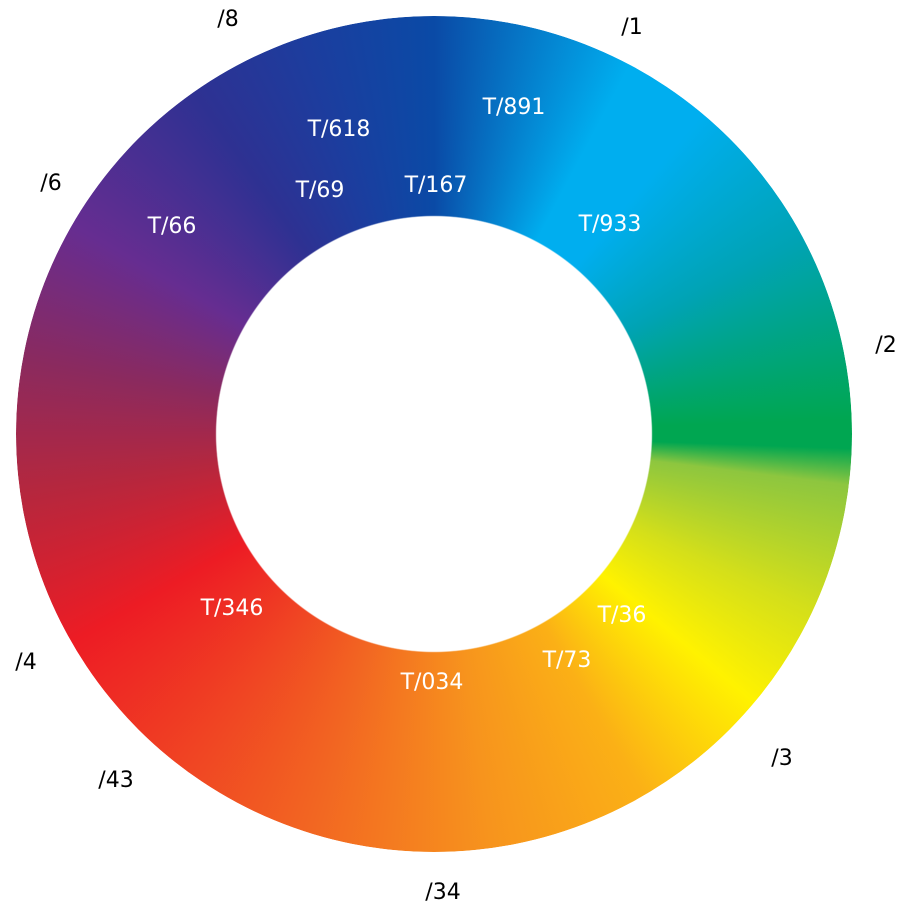  What do you see at coordinates (436, 185) in the screenshot?
I see `inner-label-167: T/167` at bounding box center [436, 185].